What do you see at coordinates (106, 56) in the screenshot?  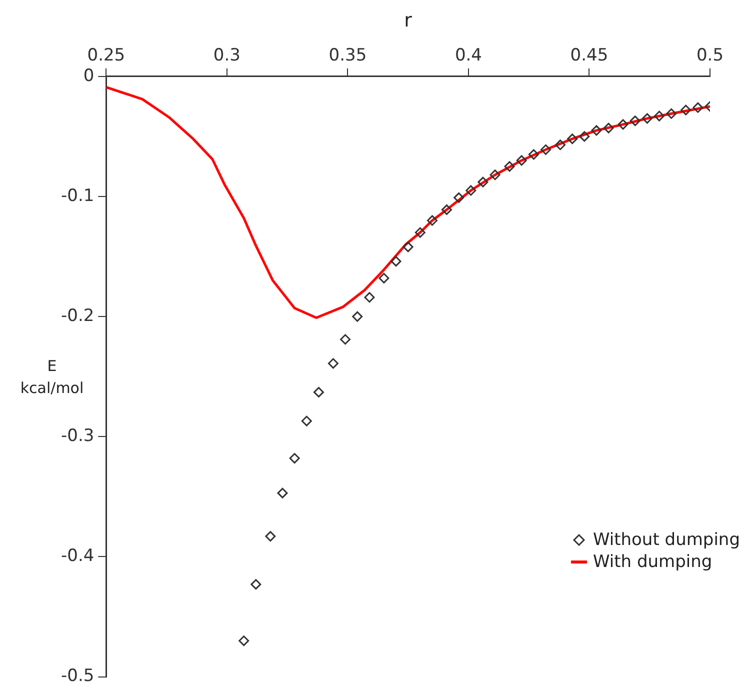 I see `x-tick-label: 0.25` at bounding box center [106, 56].